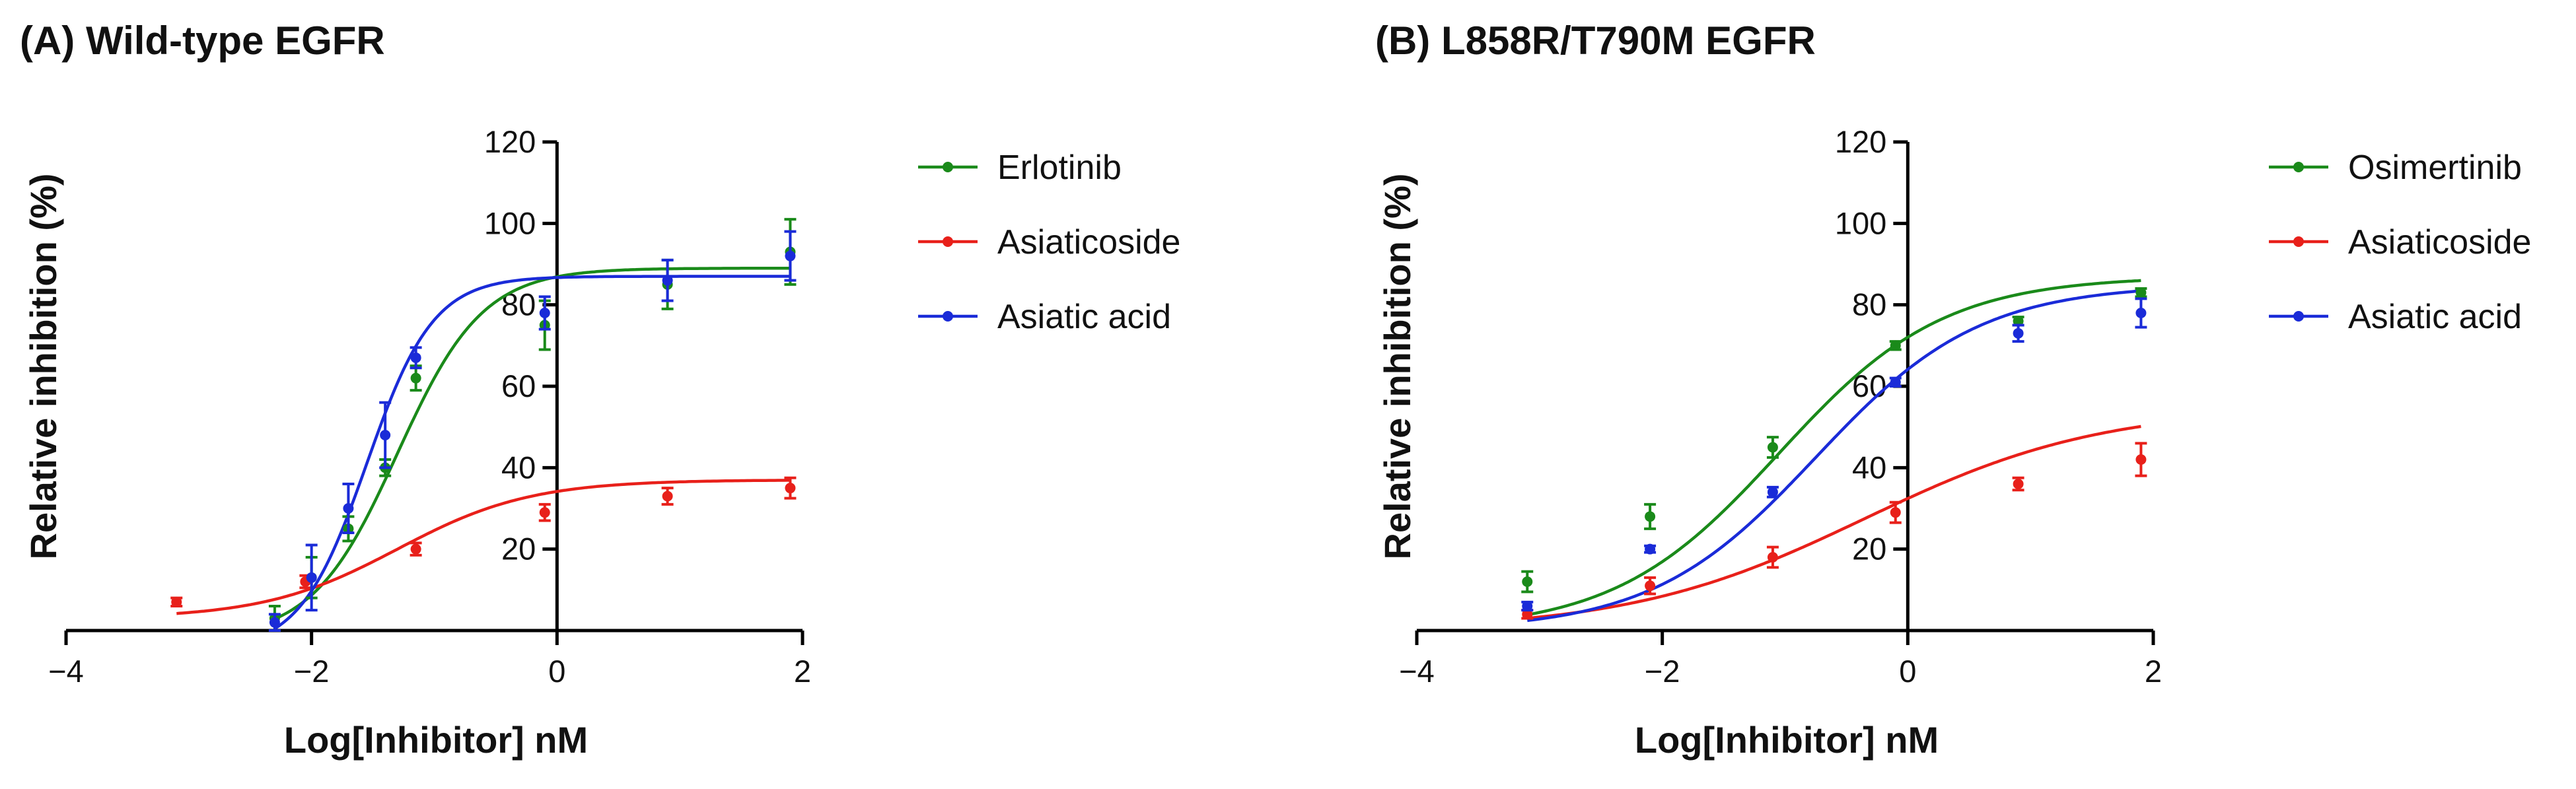 This screenshot has width=2576, height=789. Describe the element at coordinates (2440, 242) in the screenshot. I see `panel-b-legend-label-1: Asiaticoside` at that location.